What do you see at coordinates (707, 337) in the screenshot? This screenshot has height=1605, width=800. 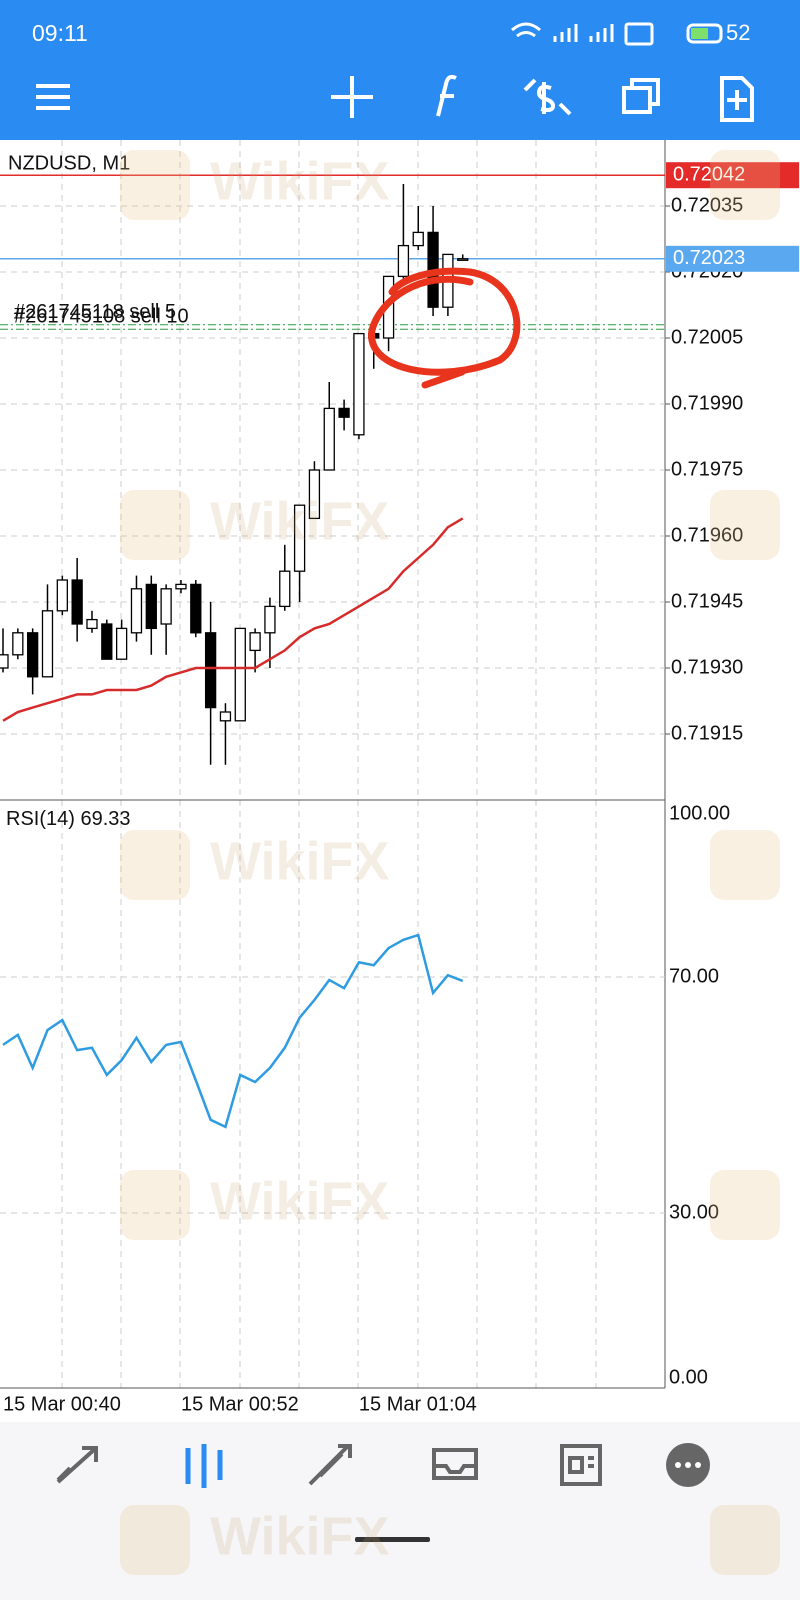 I see `y-tick-label: 0.72005` at bounding box center [707, 337].